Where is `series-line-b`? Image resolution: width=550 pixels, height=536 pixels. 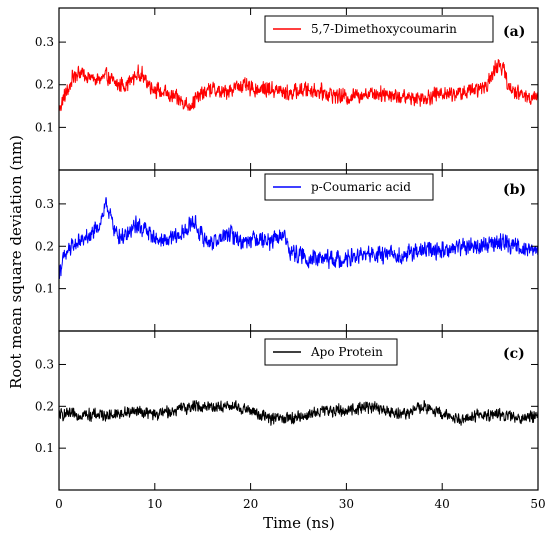
series-line-b is located at coordinates (298, 238).